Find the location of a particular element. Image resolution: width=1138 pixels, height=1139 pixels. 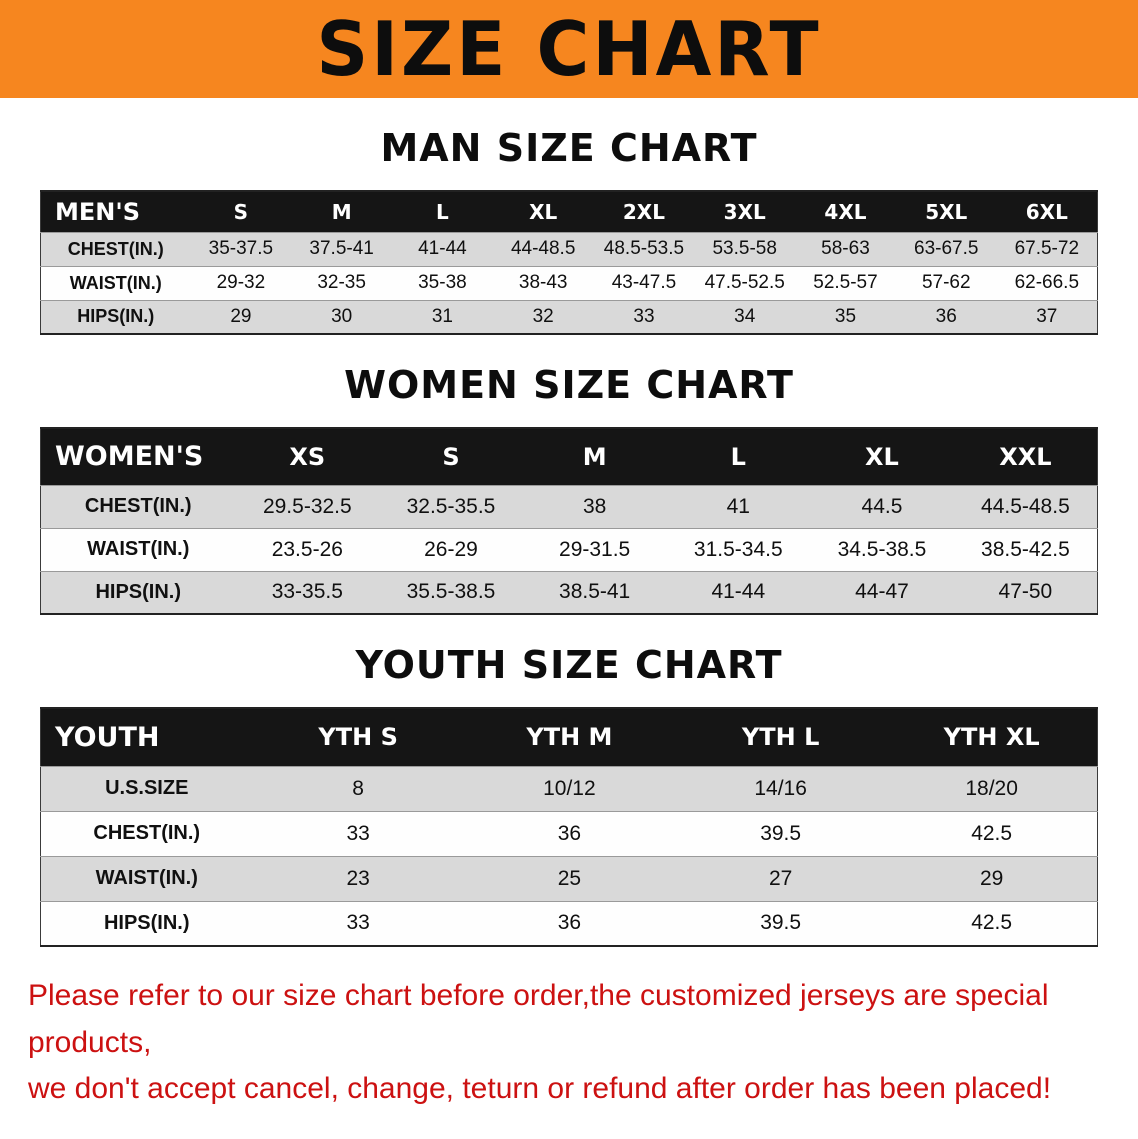

page-title: SIZE CHART is located at coordinates (569, 49).